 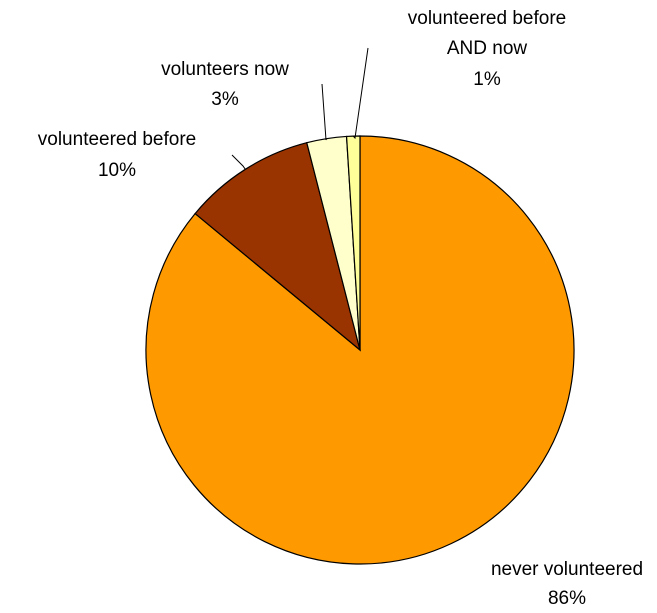 What do you see at coordinates (567, 569) in the screenshot?
I see `label-never-volunteered: never volunteered` at bounding box center [567, 569].